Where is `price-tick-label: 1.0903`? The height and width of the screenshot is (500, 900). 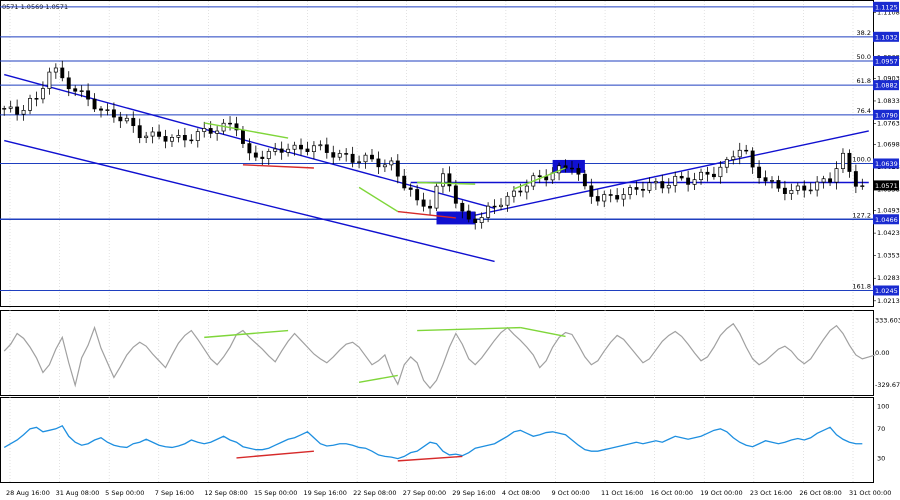
price-tick-label: 1.0903 is located at coordinates (888, 78).